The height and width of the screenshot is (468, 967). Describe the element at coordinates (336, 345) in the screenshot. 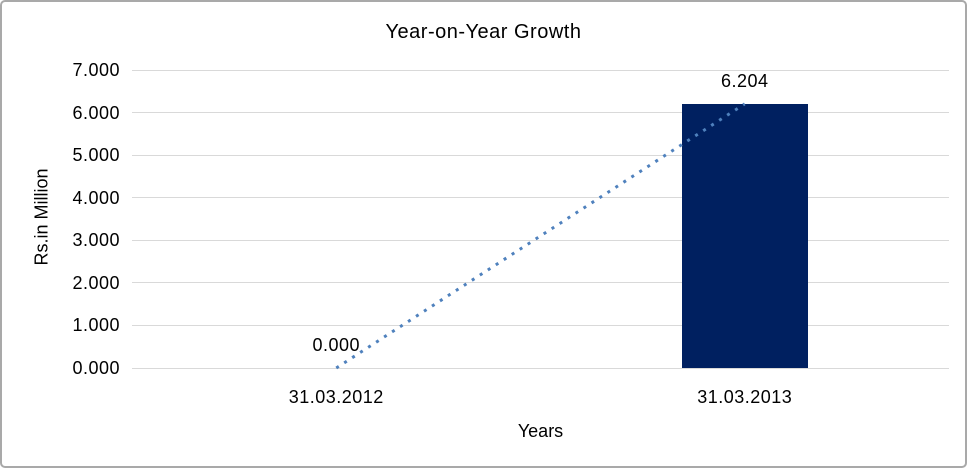

I see `data-label: 0.000` at that location.